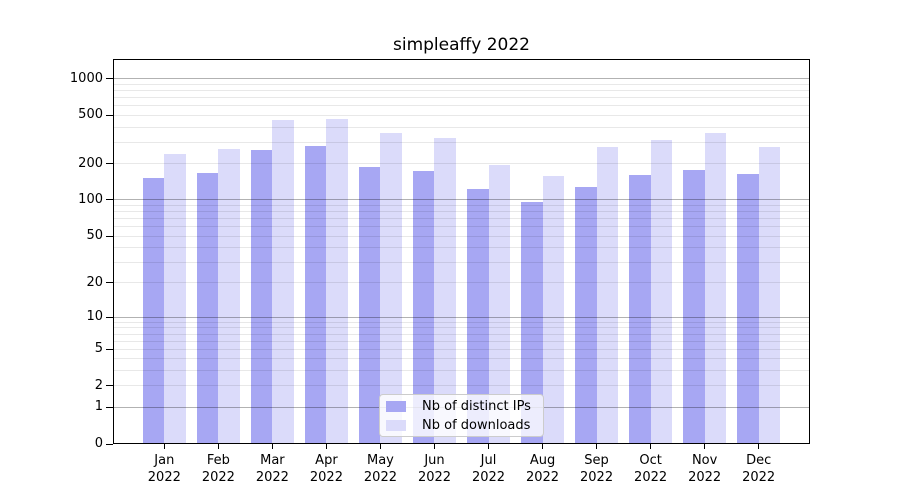 This screenshot has width=900, height=500. Describe the element at coordinates (164, 469) in the screenshot. I see `x-tick-label: Jan 2022` at that location.